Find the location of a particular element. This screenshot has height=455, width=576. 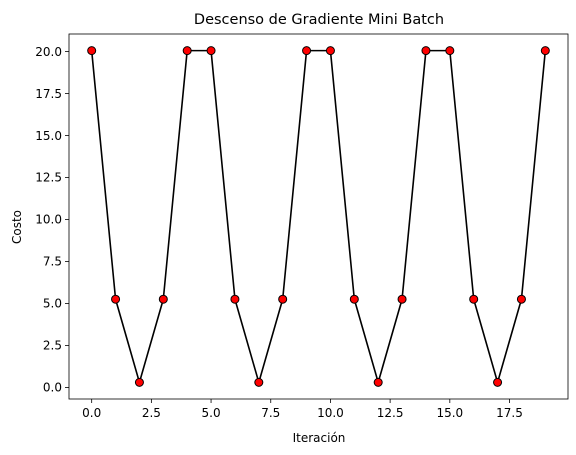

x-tick-label: 15.0 is located at coordinates (449, 413).